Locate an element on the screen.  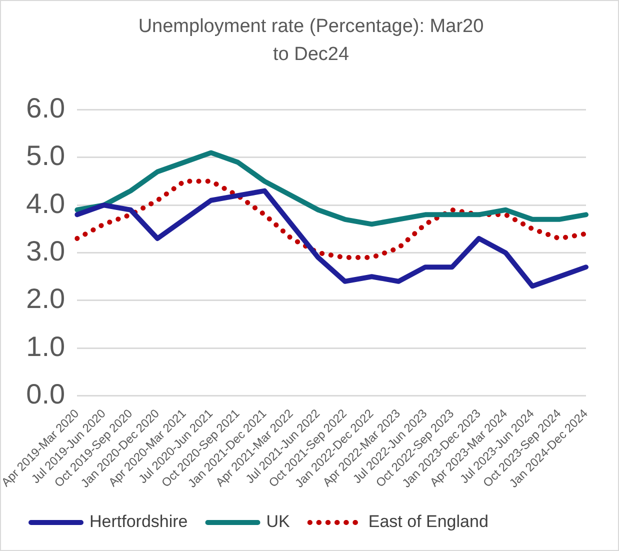
y-tick-label: 2.0 is located at coordinates (46, 298).